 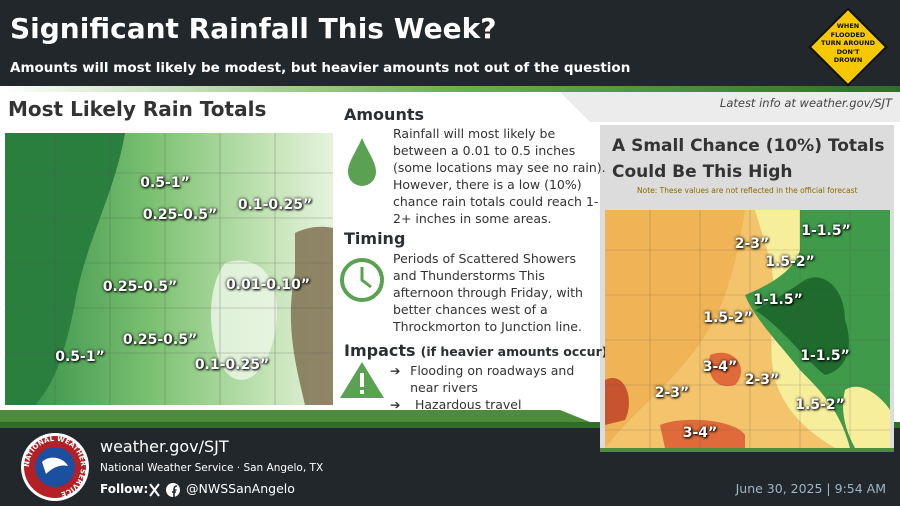 I want to click on website: weather.gov/SJT, so click(x=164, y=446).